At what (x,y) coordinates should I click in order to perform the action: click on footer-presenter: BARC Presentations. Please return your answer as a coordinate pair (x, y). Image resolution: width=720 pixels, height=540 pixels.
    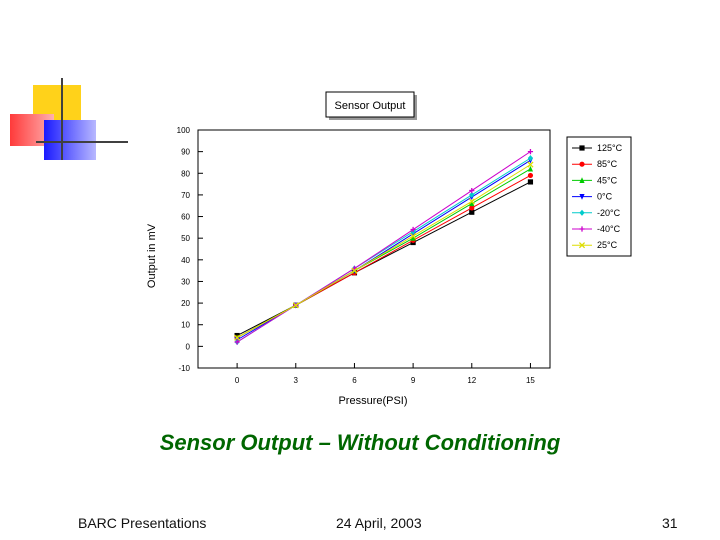
    Looking at the image, I should click on (142, 523).